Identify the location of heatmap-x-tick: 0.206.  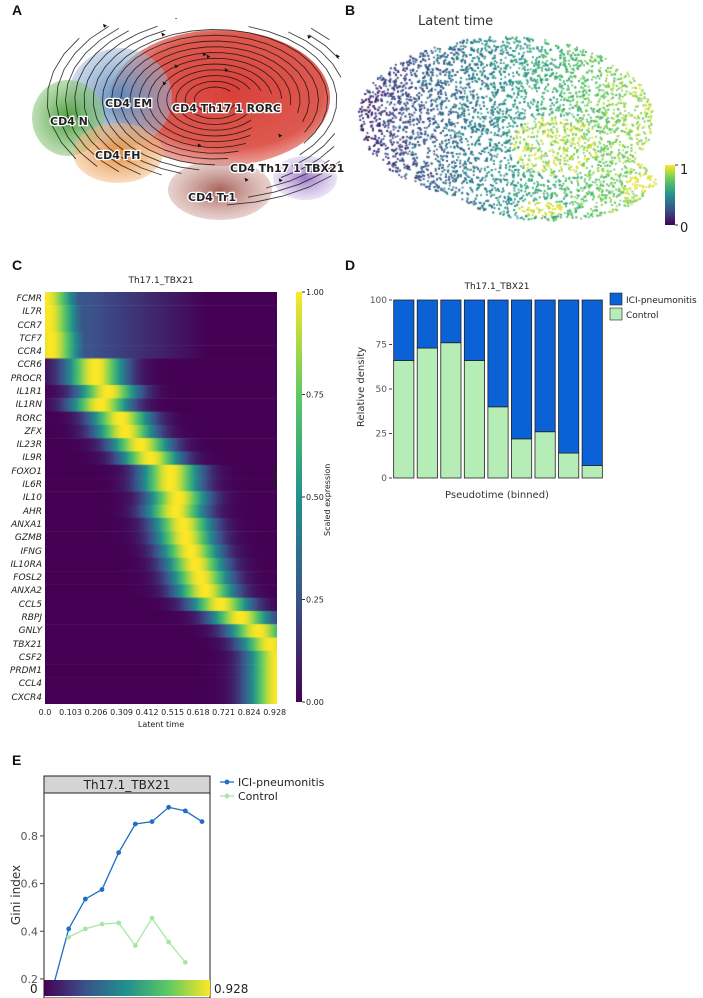
(96, 712).